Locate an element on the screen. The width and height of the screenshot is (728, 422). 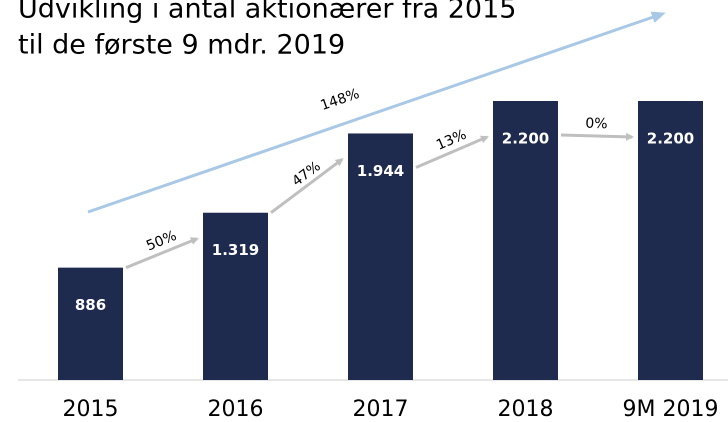
chart-title: til de første 9 mdr. 2019 is located at coordinates (181, 45).